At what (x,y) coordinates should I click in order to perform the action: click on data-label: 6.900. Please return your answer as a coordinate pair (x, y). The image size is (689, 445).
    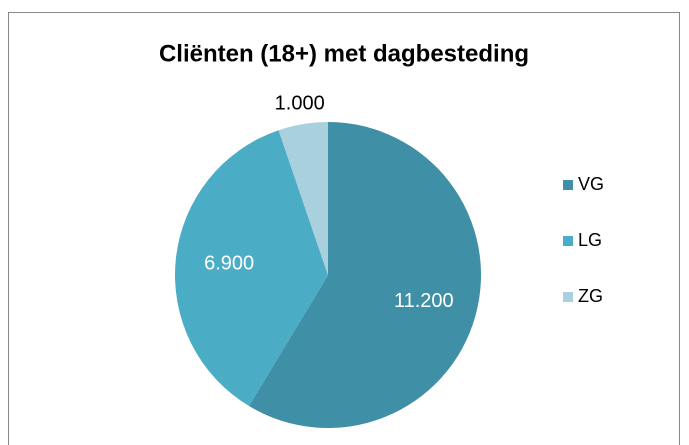
    Looking at the image, I should click on (229, 264).